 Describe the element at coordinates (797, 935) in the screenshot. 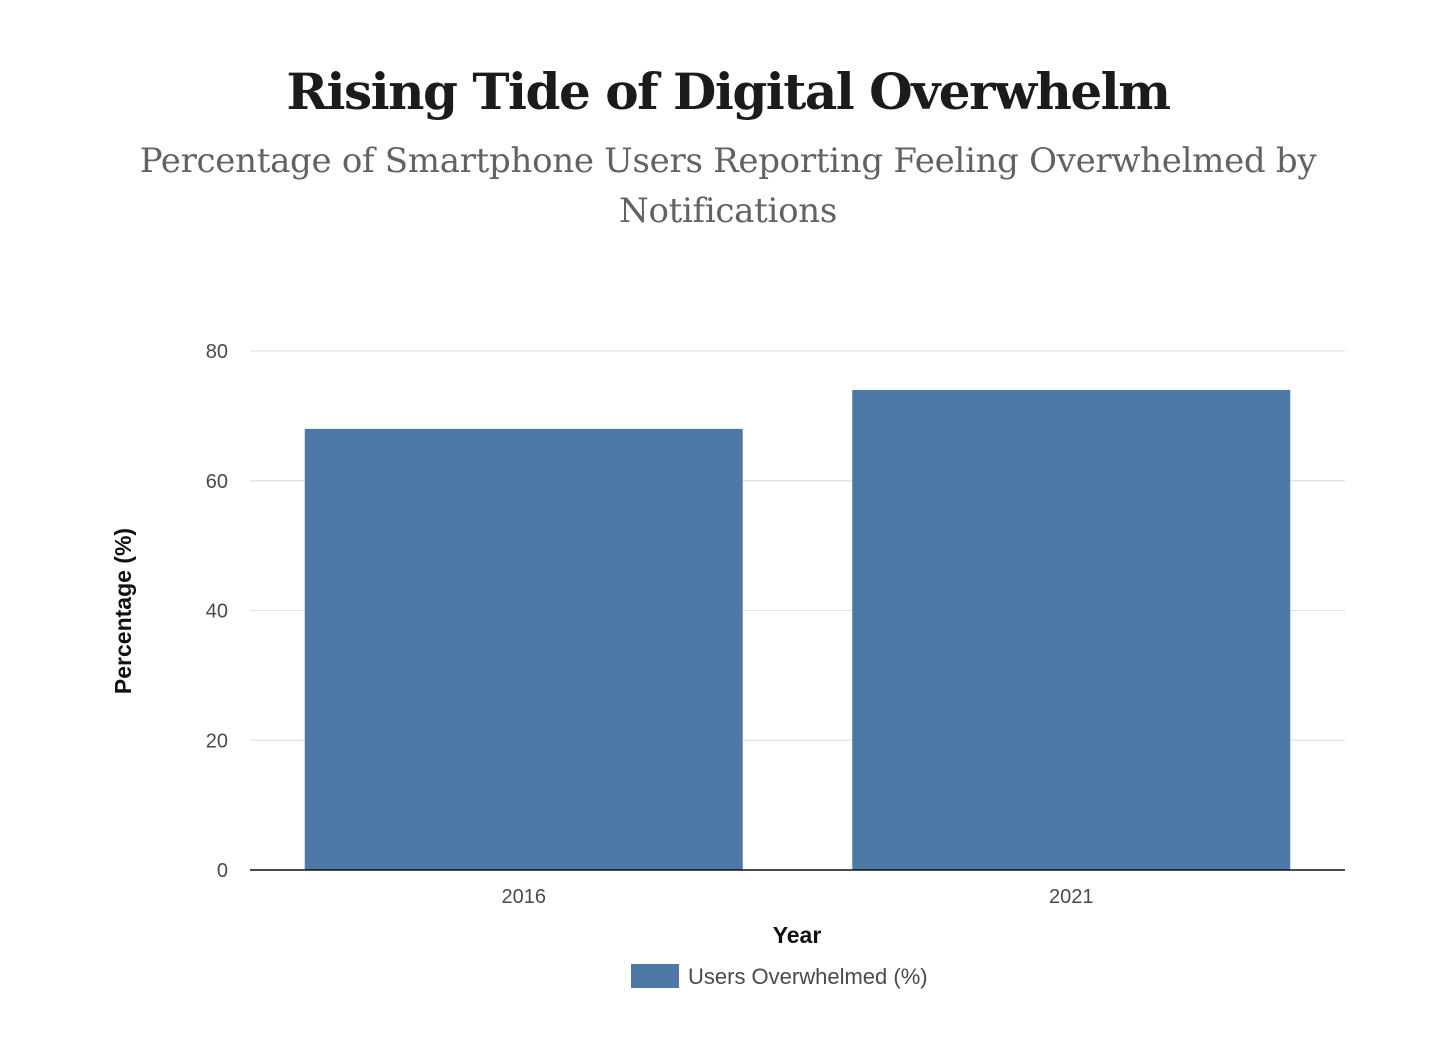

I see `x-axis-title: Year` at that location.